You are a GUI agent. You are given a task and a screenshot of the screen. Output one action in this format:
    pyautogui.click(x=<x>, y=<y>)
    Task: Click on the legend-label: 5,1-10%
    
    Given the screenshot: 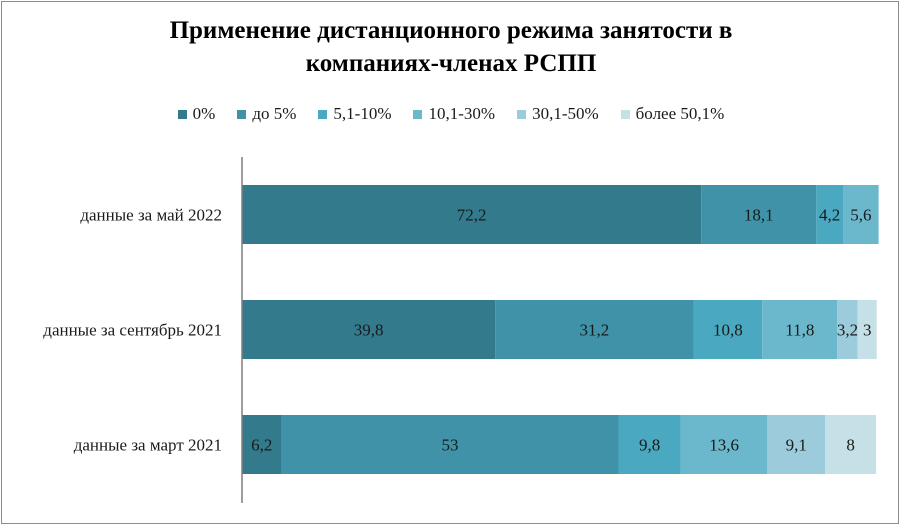 What is the action you would take?
    pyautogui.click(x=362, y=113)
    